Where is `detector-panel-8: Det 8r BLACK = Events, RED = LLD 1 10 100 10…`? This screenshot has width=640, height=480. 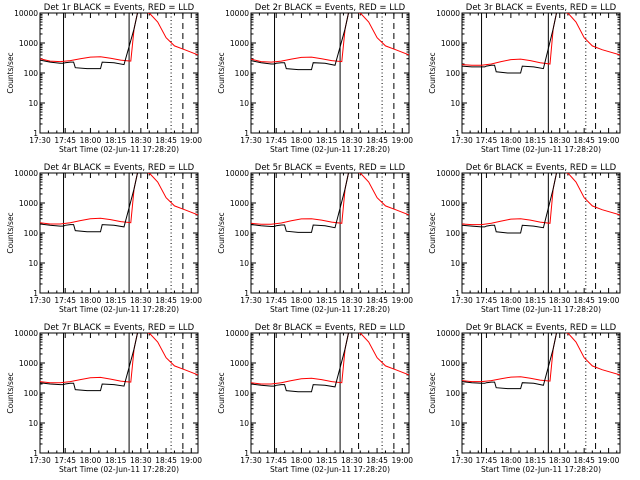 detector-panel-8: Det 8r BLACK = Events, RED = LLD 1 10 100 10… is located at coordinates (315, 398).